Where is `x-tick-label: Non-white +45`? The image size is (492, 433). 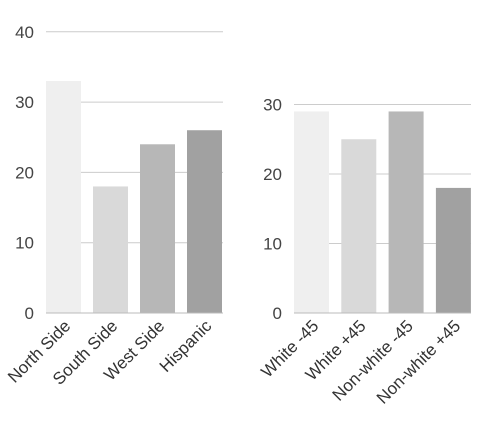
x-tick-label: Non-white +45 is located at coordinates (418, 361).